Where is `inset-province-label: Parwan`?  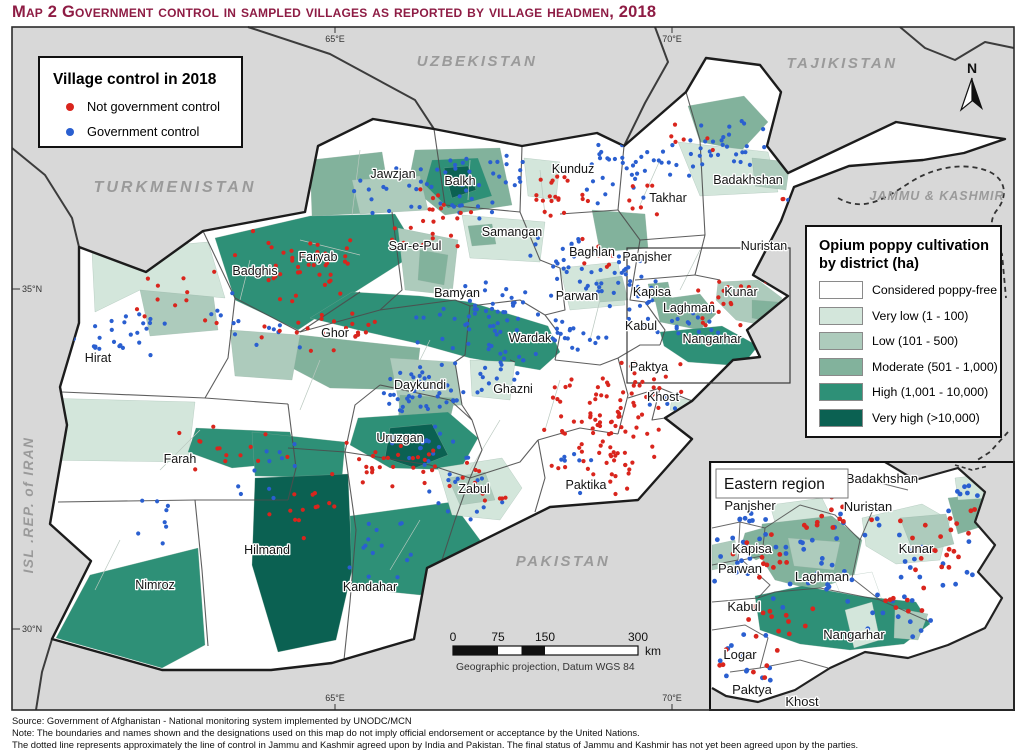
inset-province-label: Parwan is located at coordinates (740, 568).